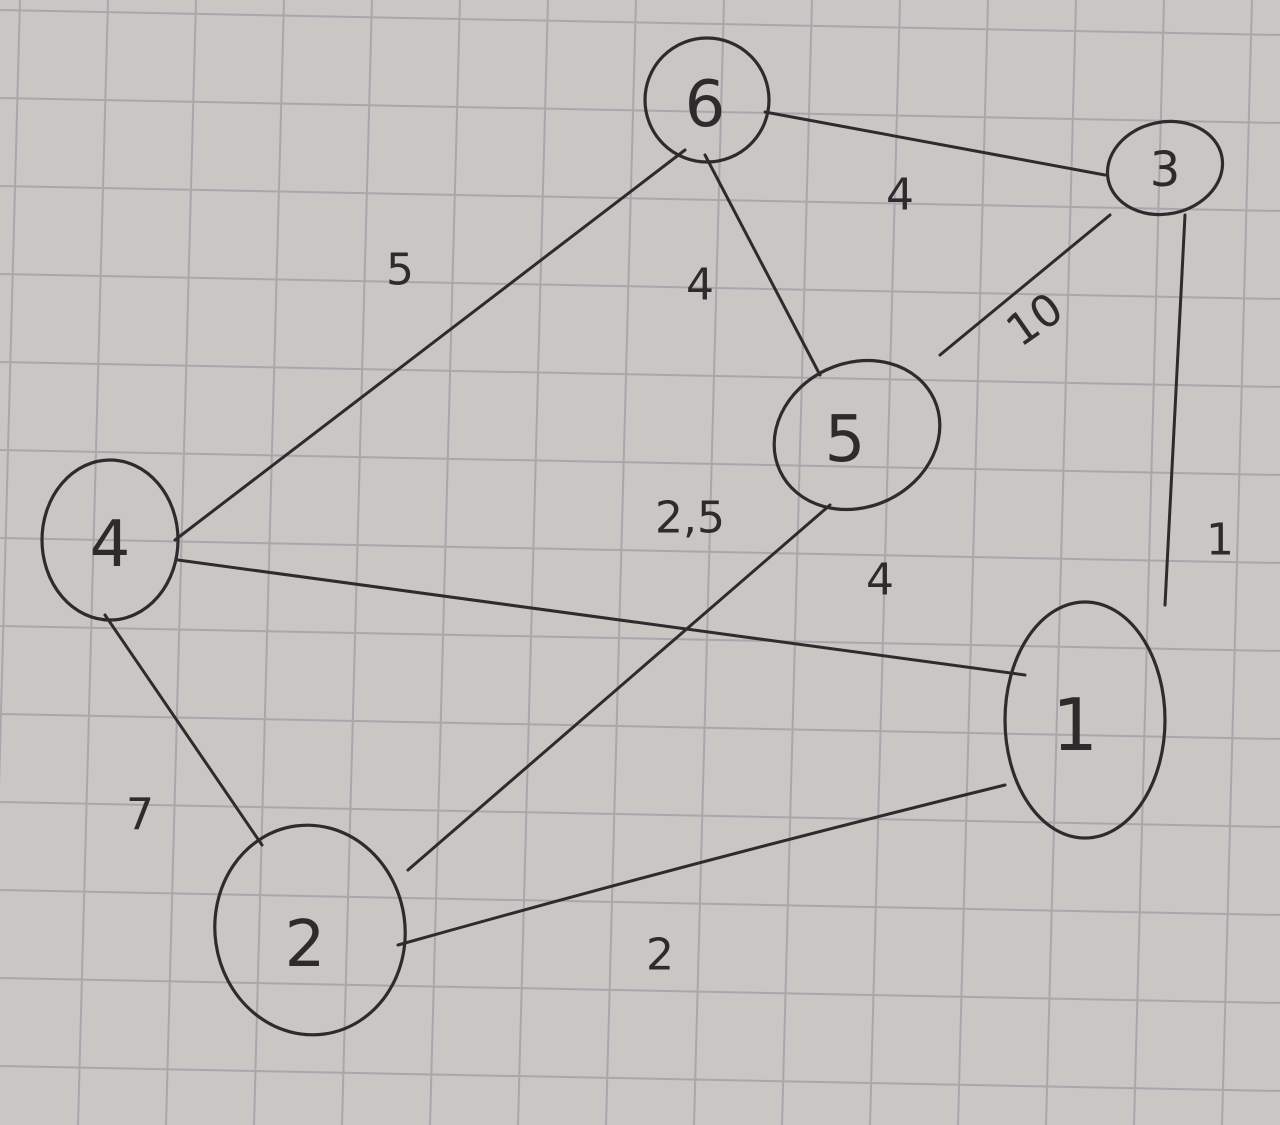 The height and width of the screenshot is (1125, 1280). I want to click on edge-weight-6-4: 5, so click(400, 270).